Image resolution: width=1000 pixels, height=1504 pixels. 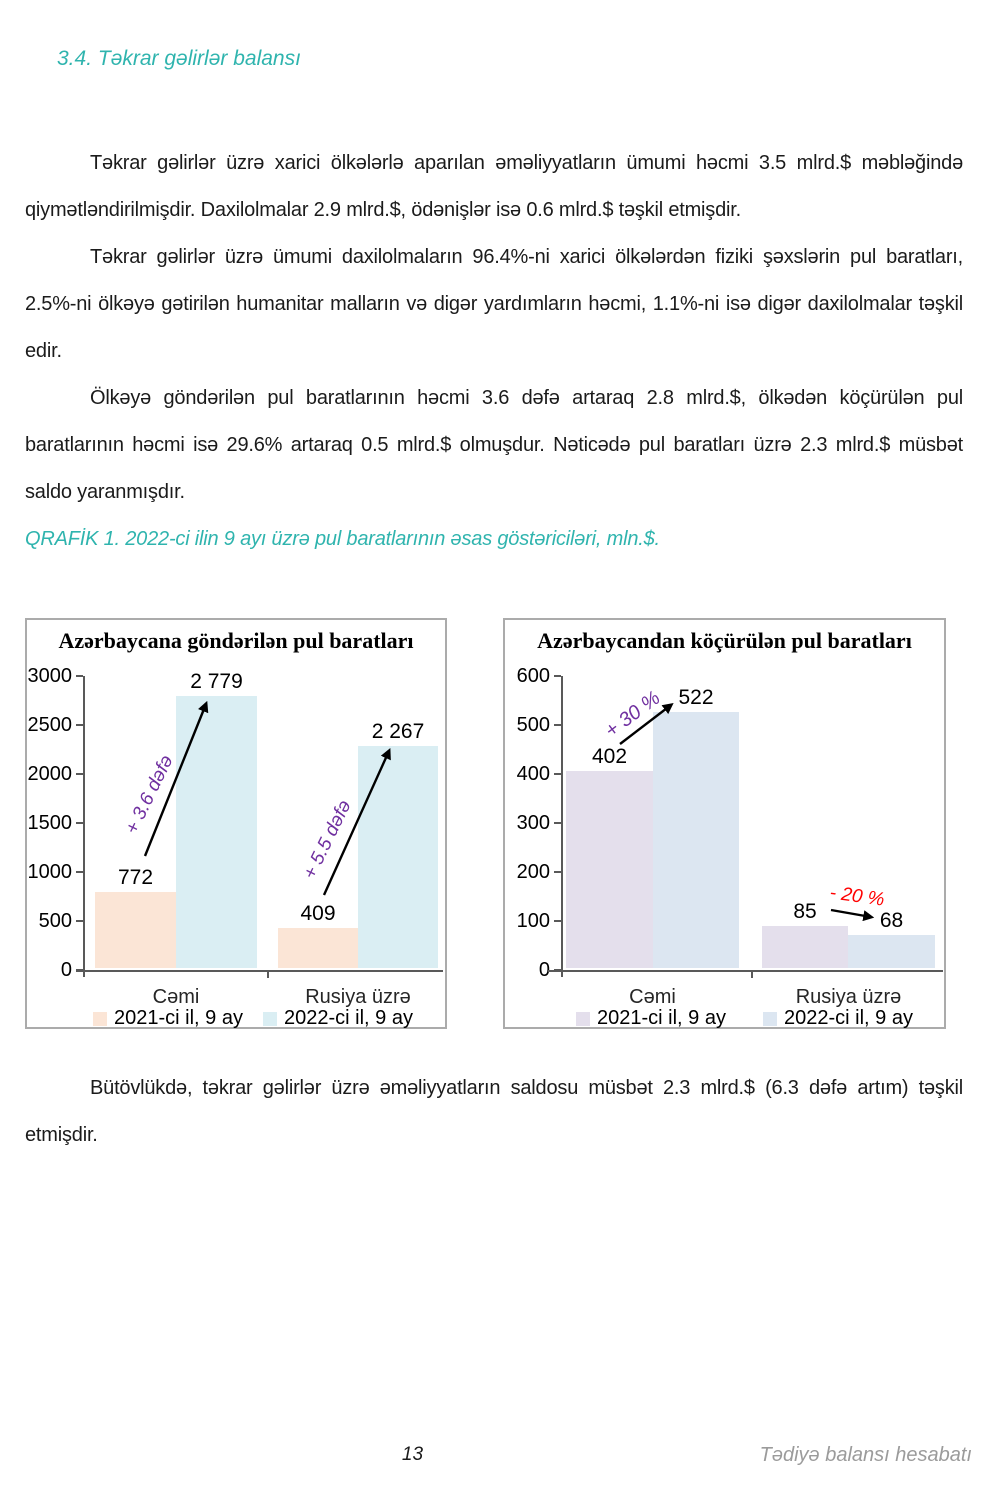 I want to click on y-tick: 600, so click(x=533, y=676).